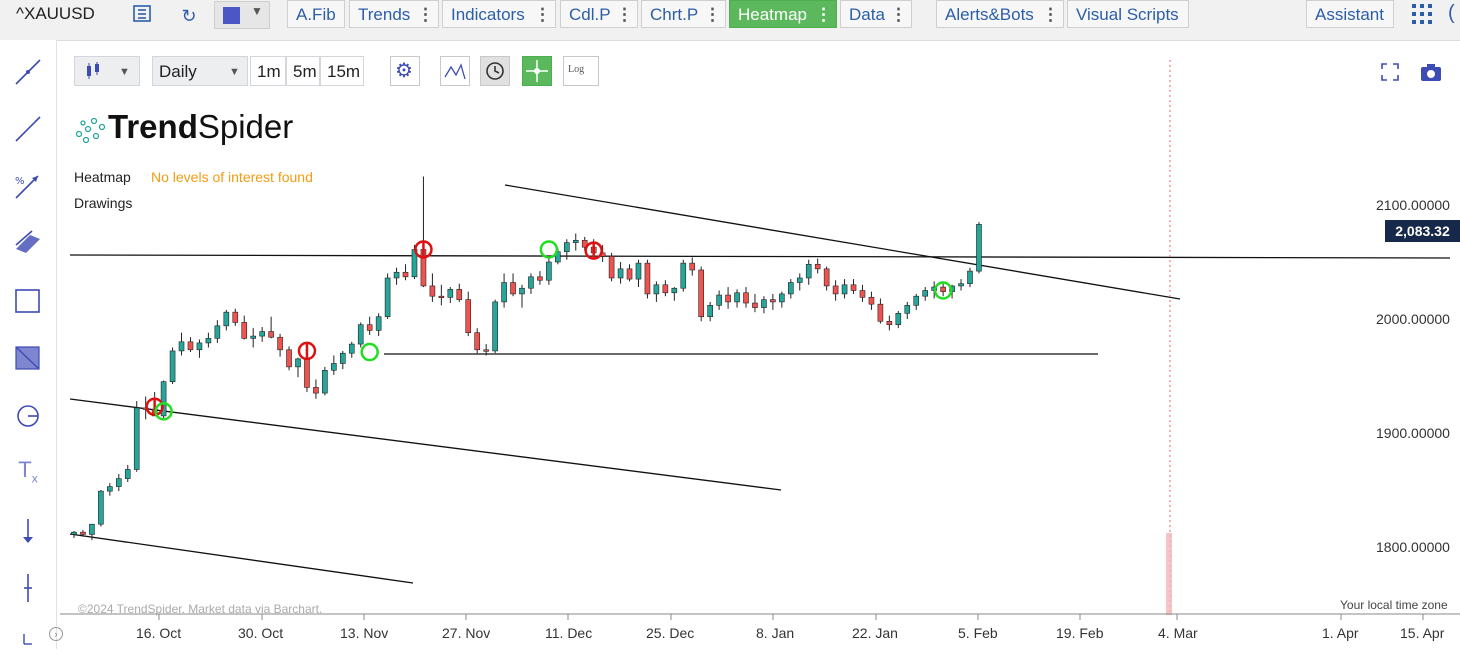 This screenshot has width=1460, height=660. What do you see at coordinates (55, 13) in the screenshot?
I see `ticker-input: ^XAUUSD` at bounding box center [55, 13].